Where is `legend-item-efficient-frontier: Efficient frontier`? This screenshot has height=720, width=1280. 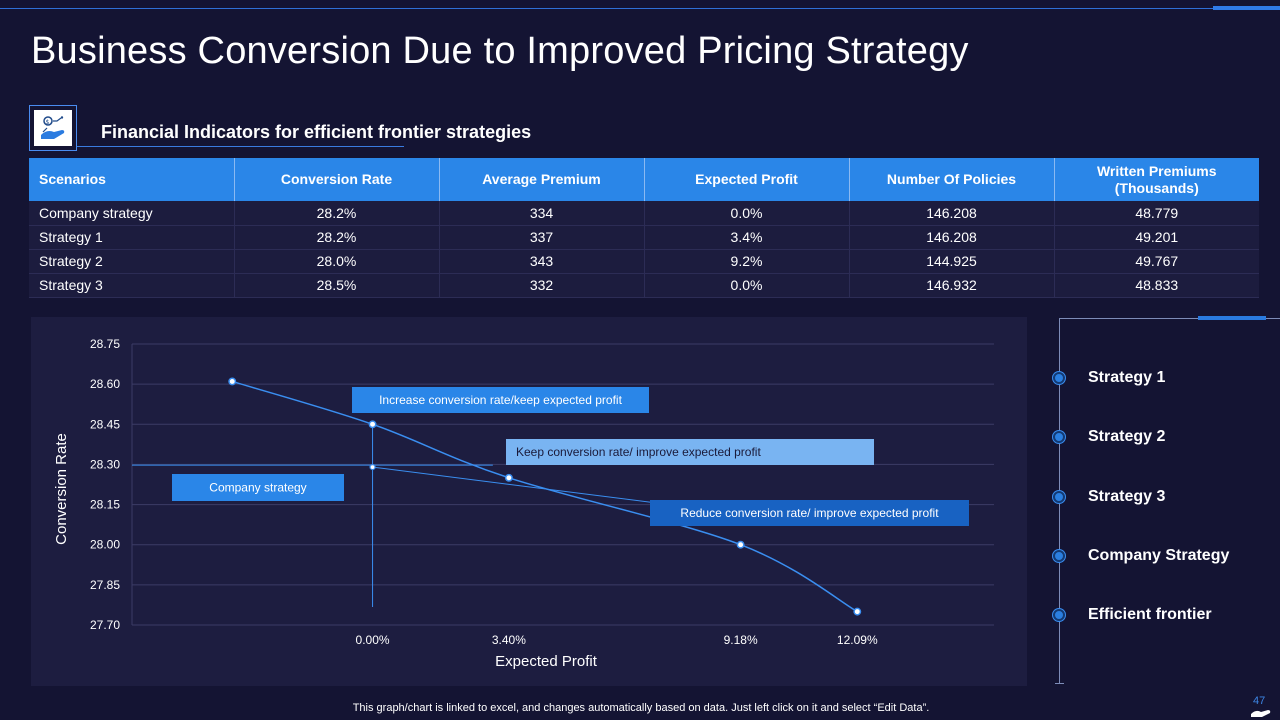
legend-item-efficient-frontier: Efficient frontier is located at coordinates (1156, 615).